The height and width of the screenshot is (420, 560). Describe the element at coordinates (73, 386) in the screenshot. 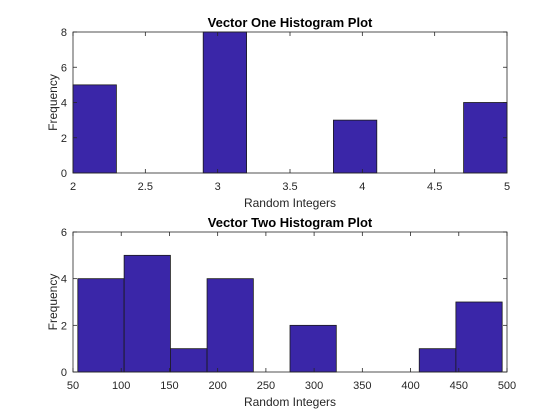

I see `x-tick-label: 50` at that location.